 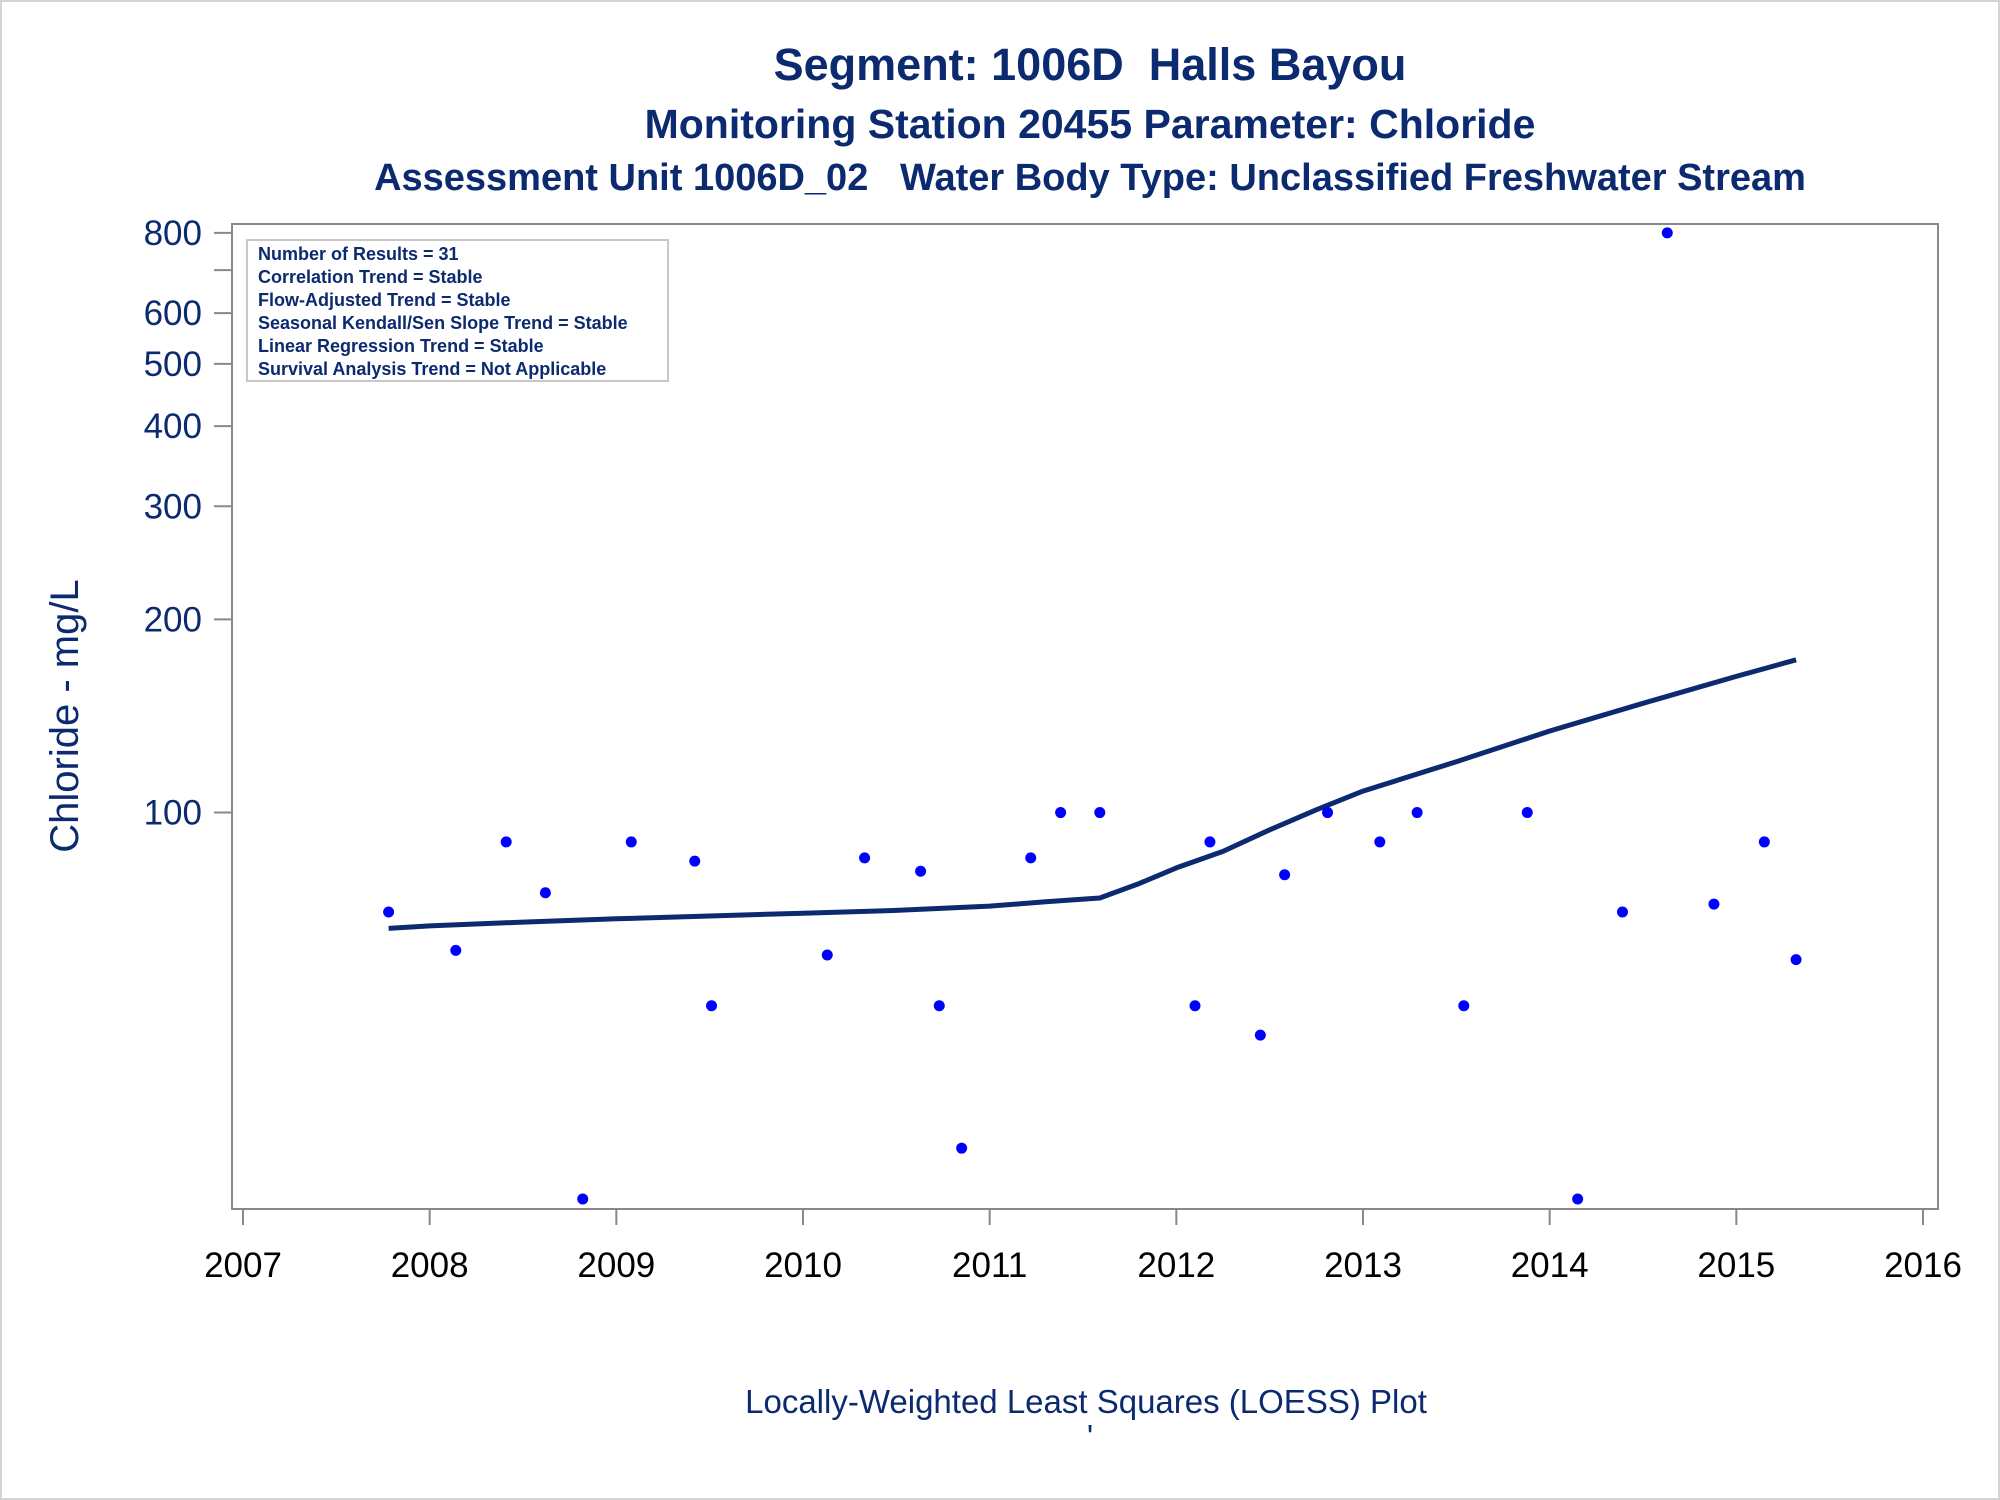 I want to click on y-tick-label: 400, so click(x=173, y=426).